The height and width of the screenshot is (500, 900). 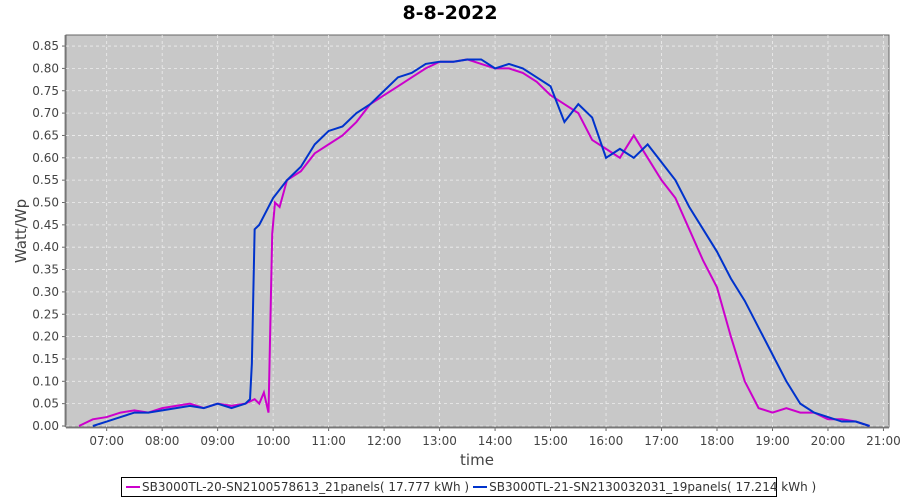 I want to click on y-tick-label: 0.25, so click(x=45, y=314).